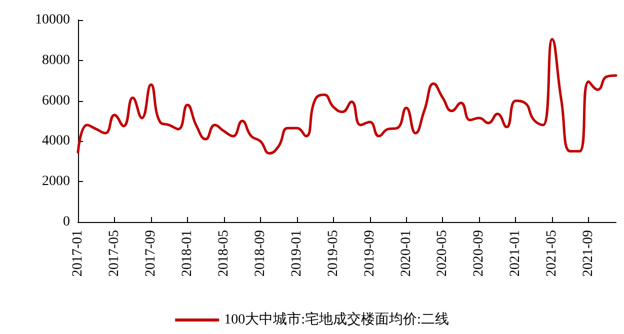 This screenshot has width=624, height=334. Describe the element at coordinates (56, 60) in the screenshot. I see `y-tick-label: 8000` at that location.